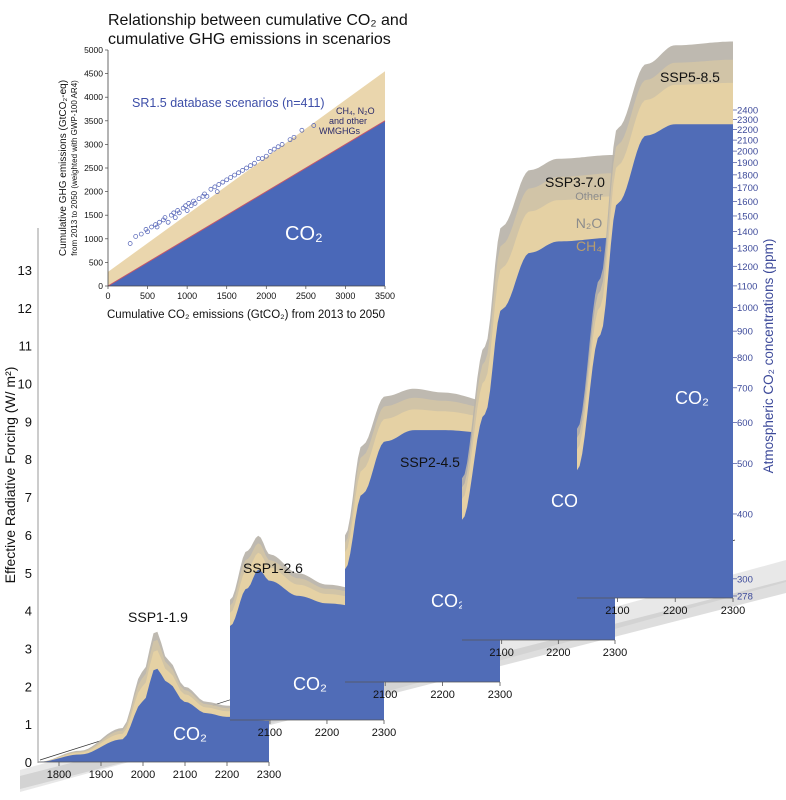  I want to click on right-tick-label: 700, so click(745, 388).